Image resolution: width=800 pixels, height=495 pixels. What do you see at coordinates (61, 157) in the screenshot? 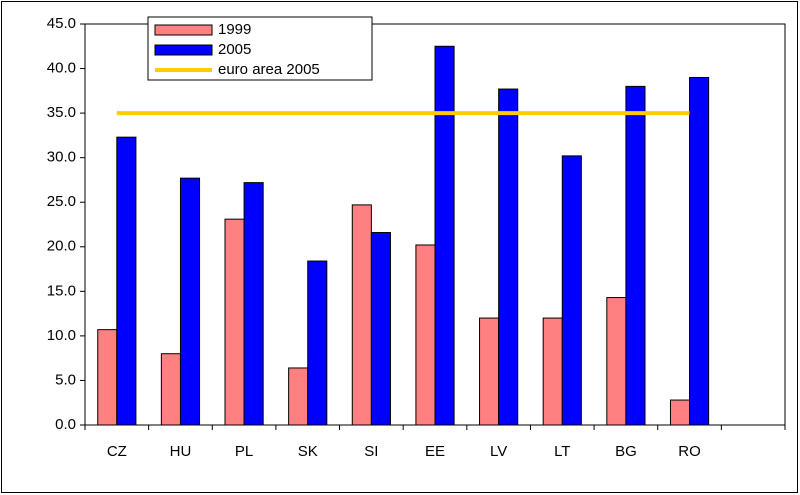
I see `y-tick-label: 30.0` at bounding box center [61, 157].